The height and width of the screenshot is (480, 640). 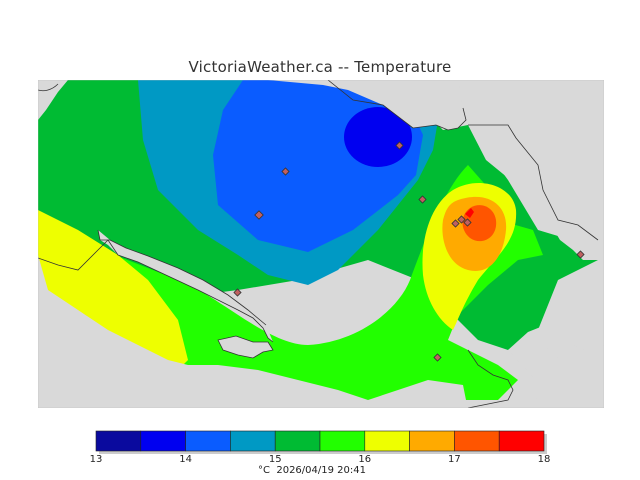 I want to click on color-legend: 13 14 15 16 17 18, so click(x=320, y=446).